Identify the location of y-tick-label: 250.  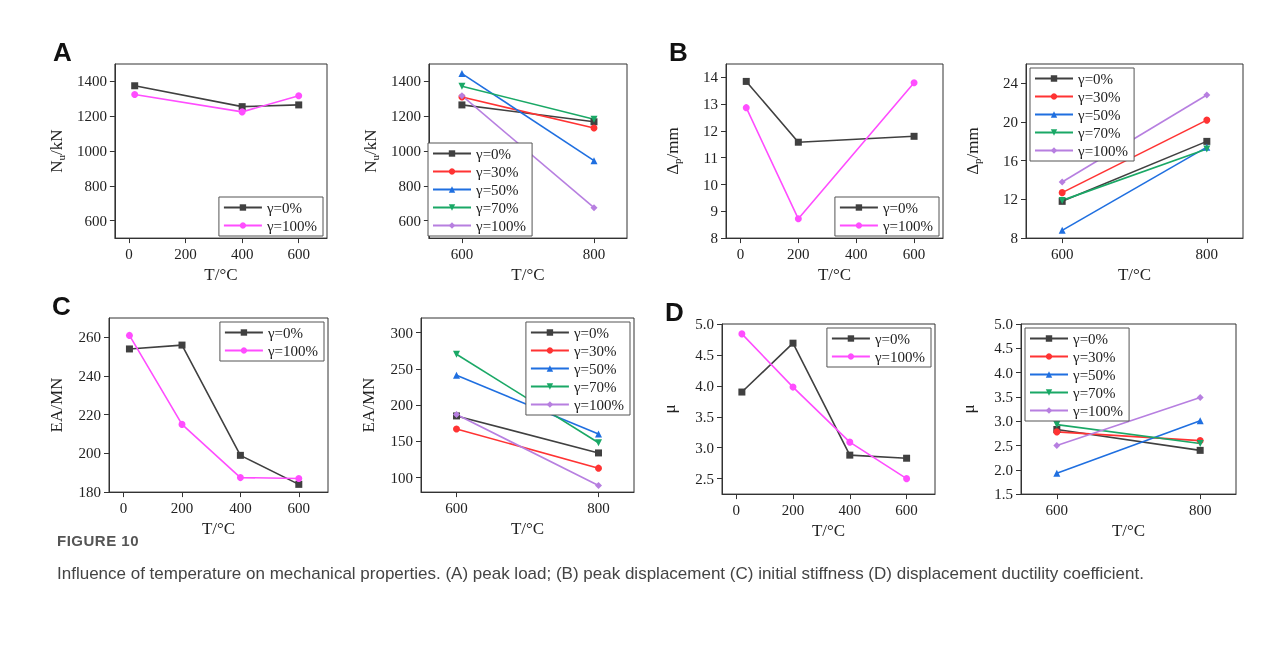
(401, 368).